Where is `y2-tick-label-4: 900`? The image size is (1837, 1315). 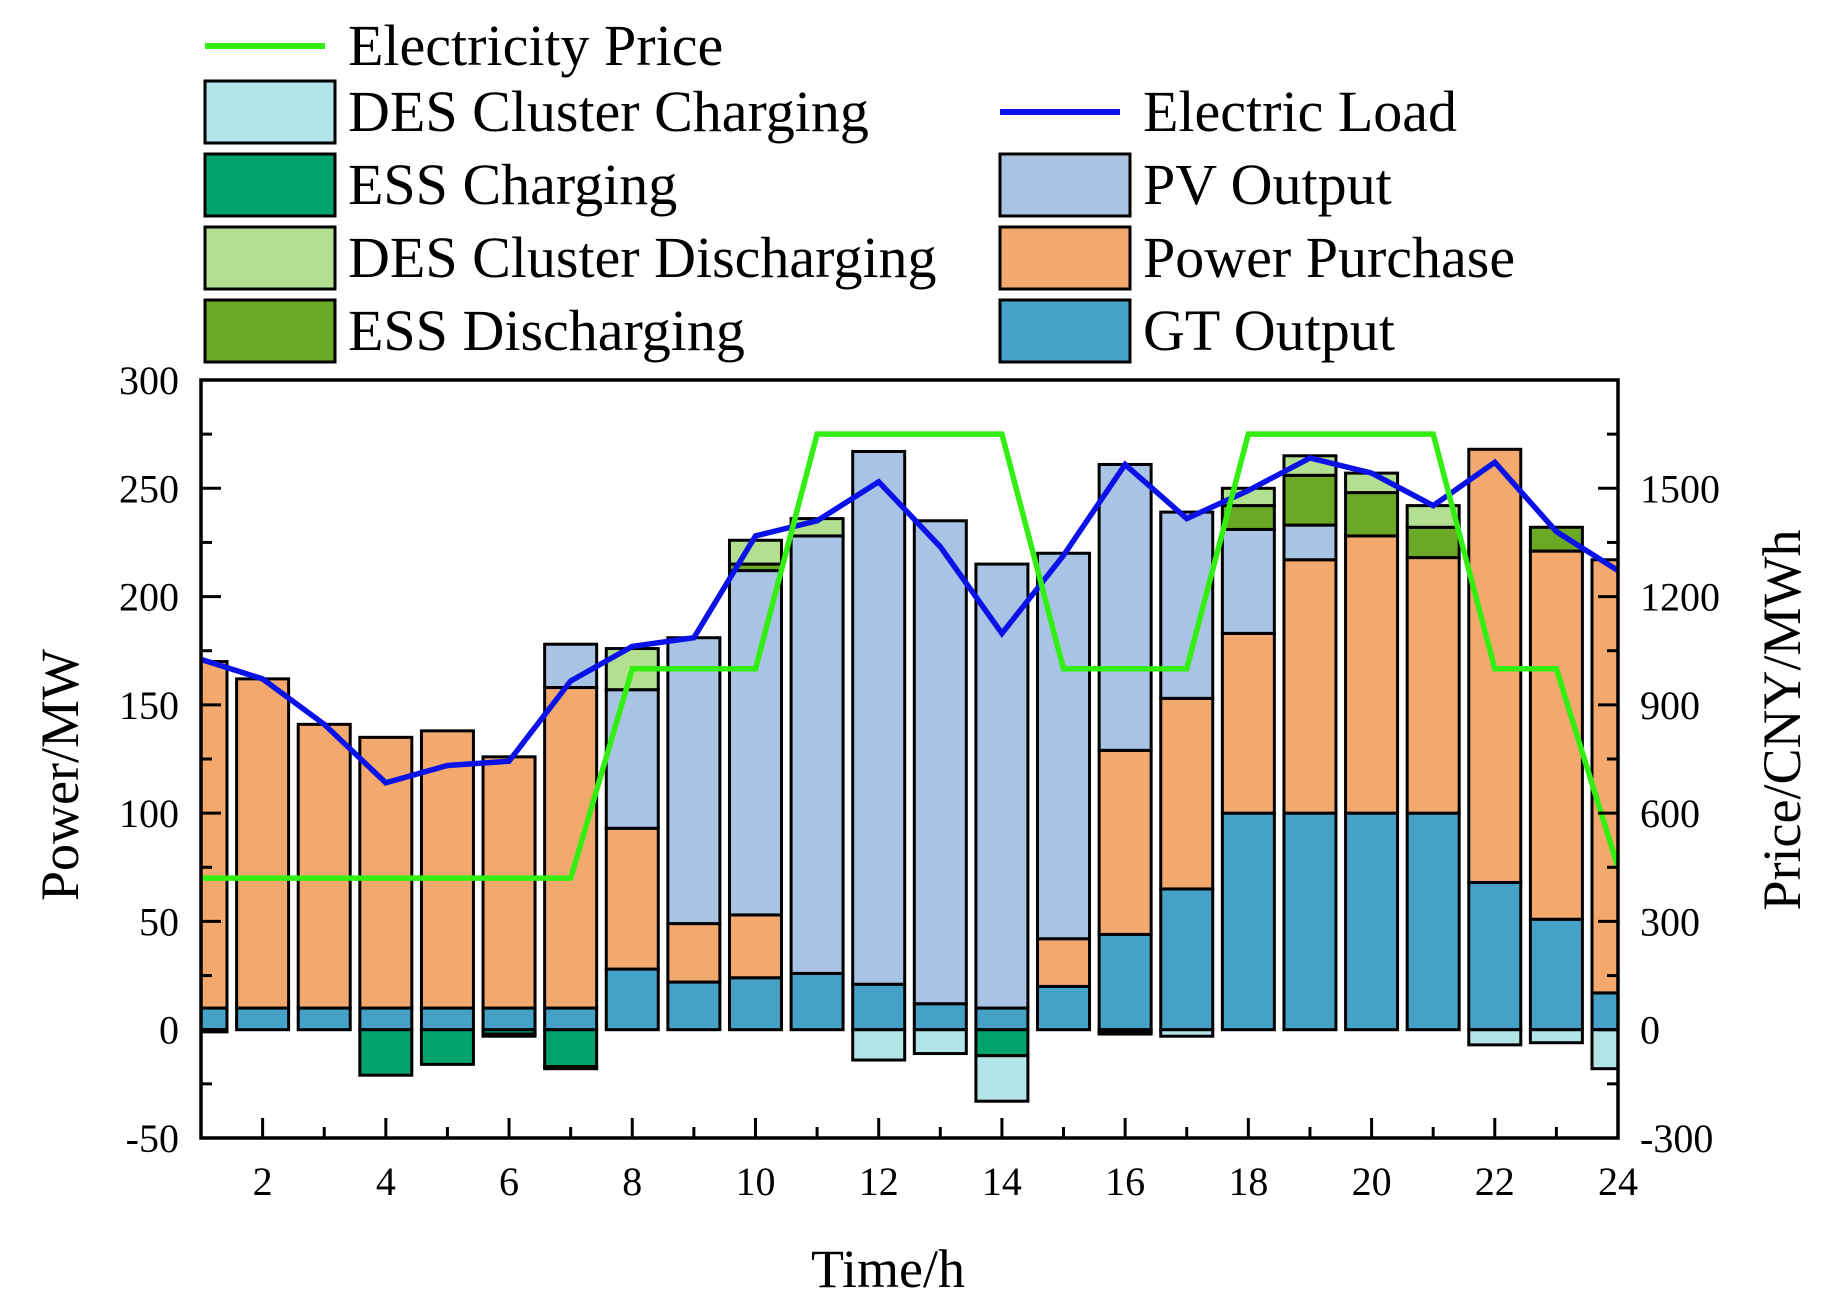
y2-tick-label-4: 900 is located at coordinates (1670, 705).